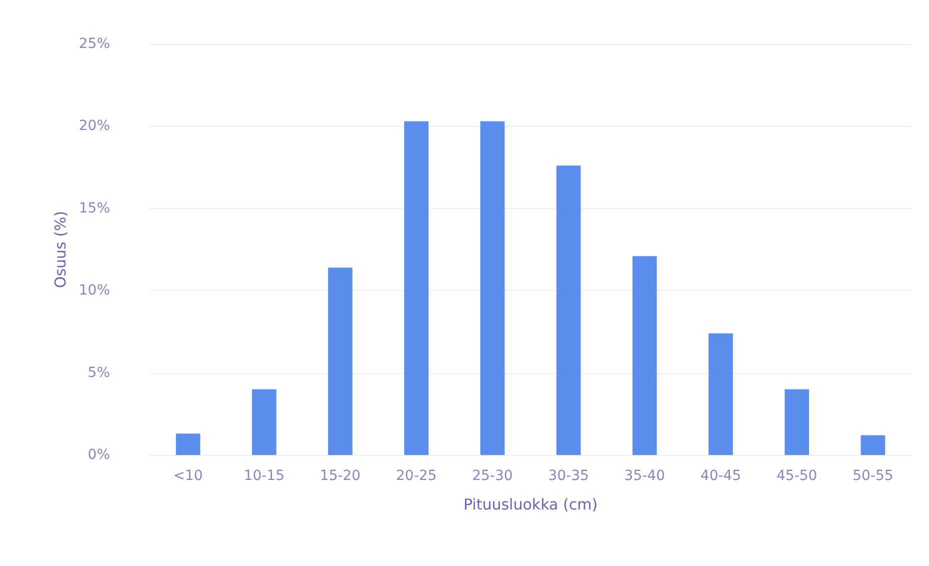 The width and height of the screenshot is (929, 566). I want to click on y-tick-label: 5%, so click(99, 372).